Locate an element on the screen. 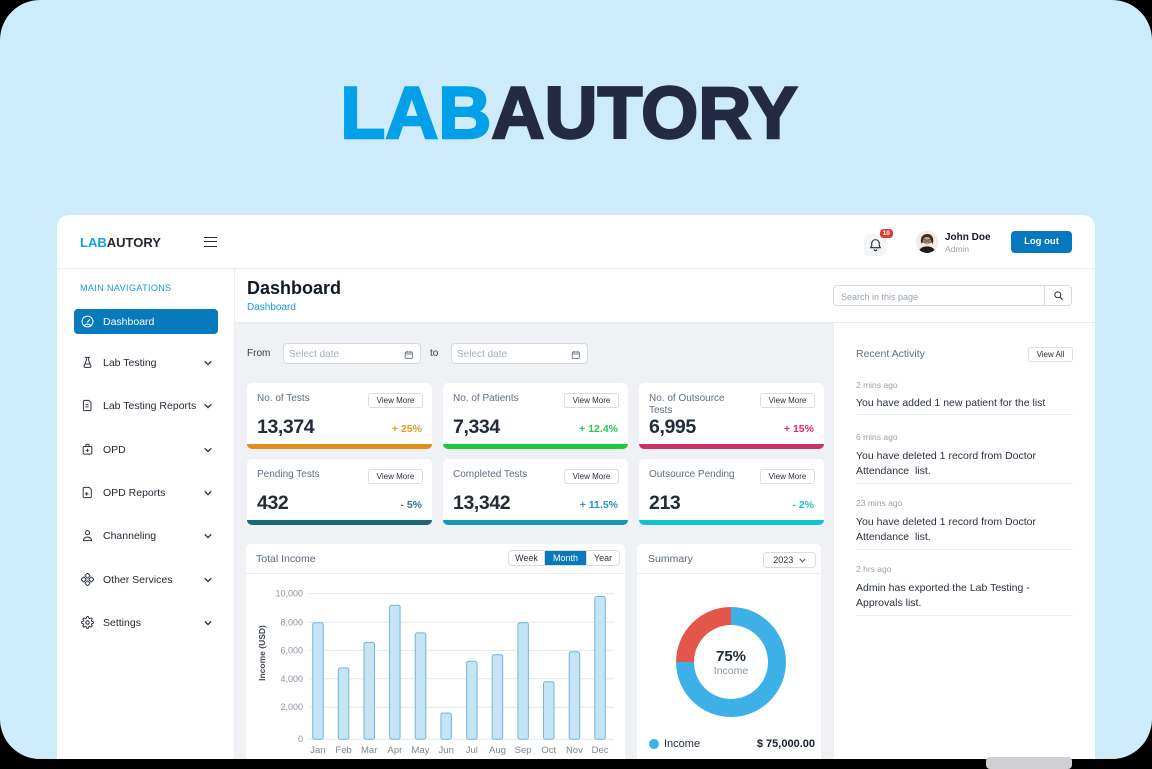 Image resolution: width=1152 pixels, height=769 pixels. svg-text: Jun is located at coordinates (446, 750).